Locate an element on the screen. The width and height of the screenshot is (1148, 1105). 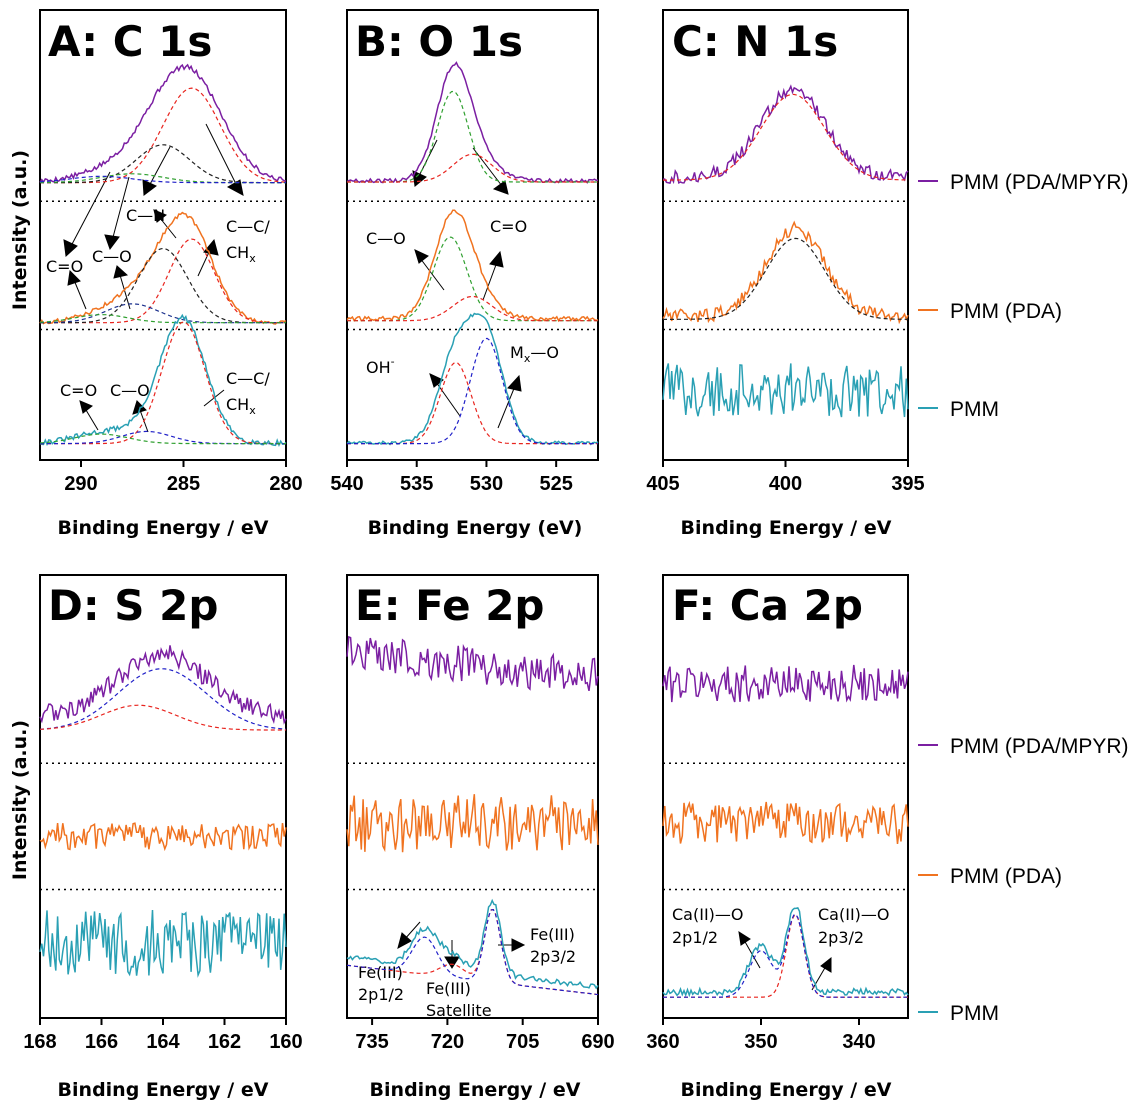
panel-c-series-pmm is located at coordinates (785, 390).